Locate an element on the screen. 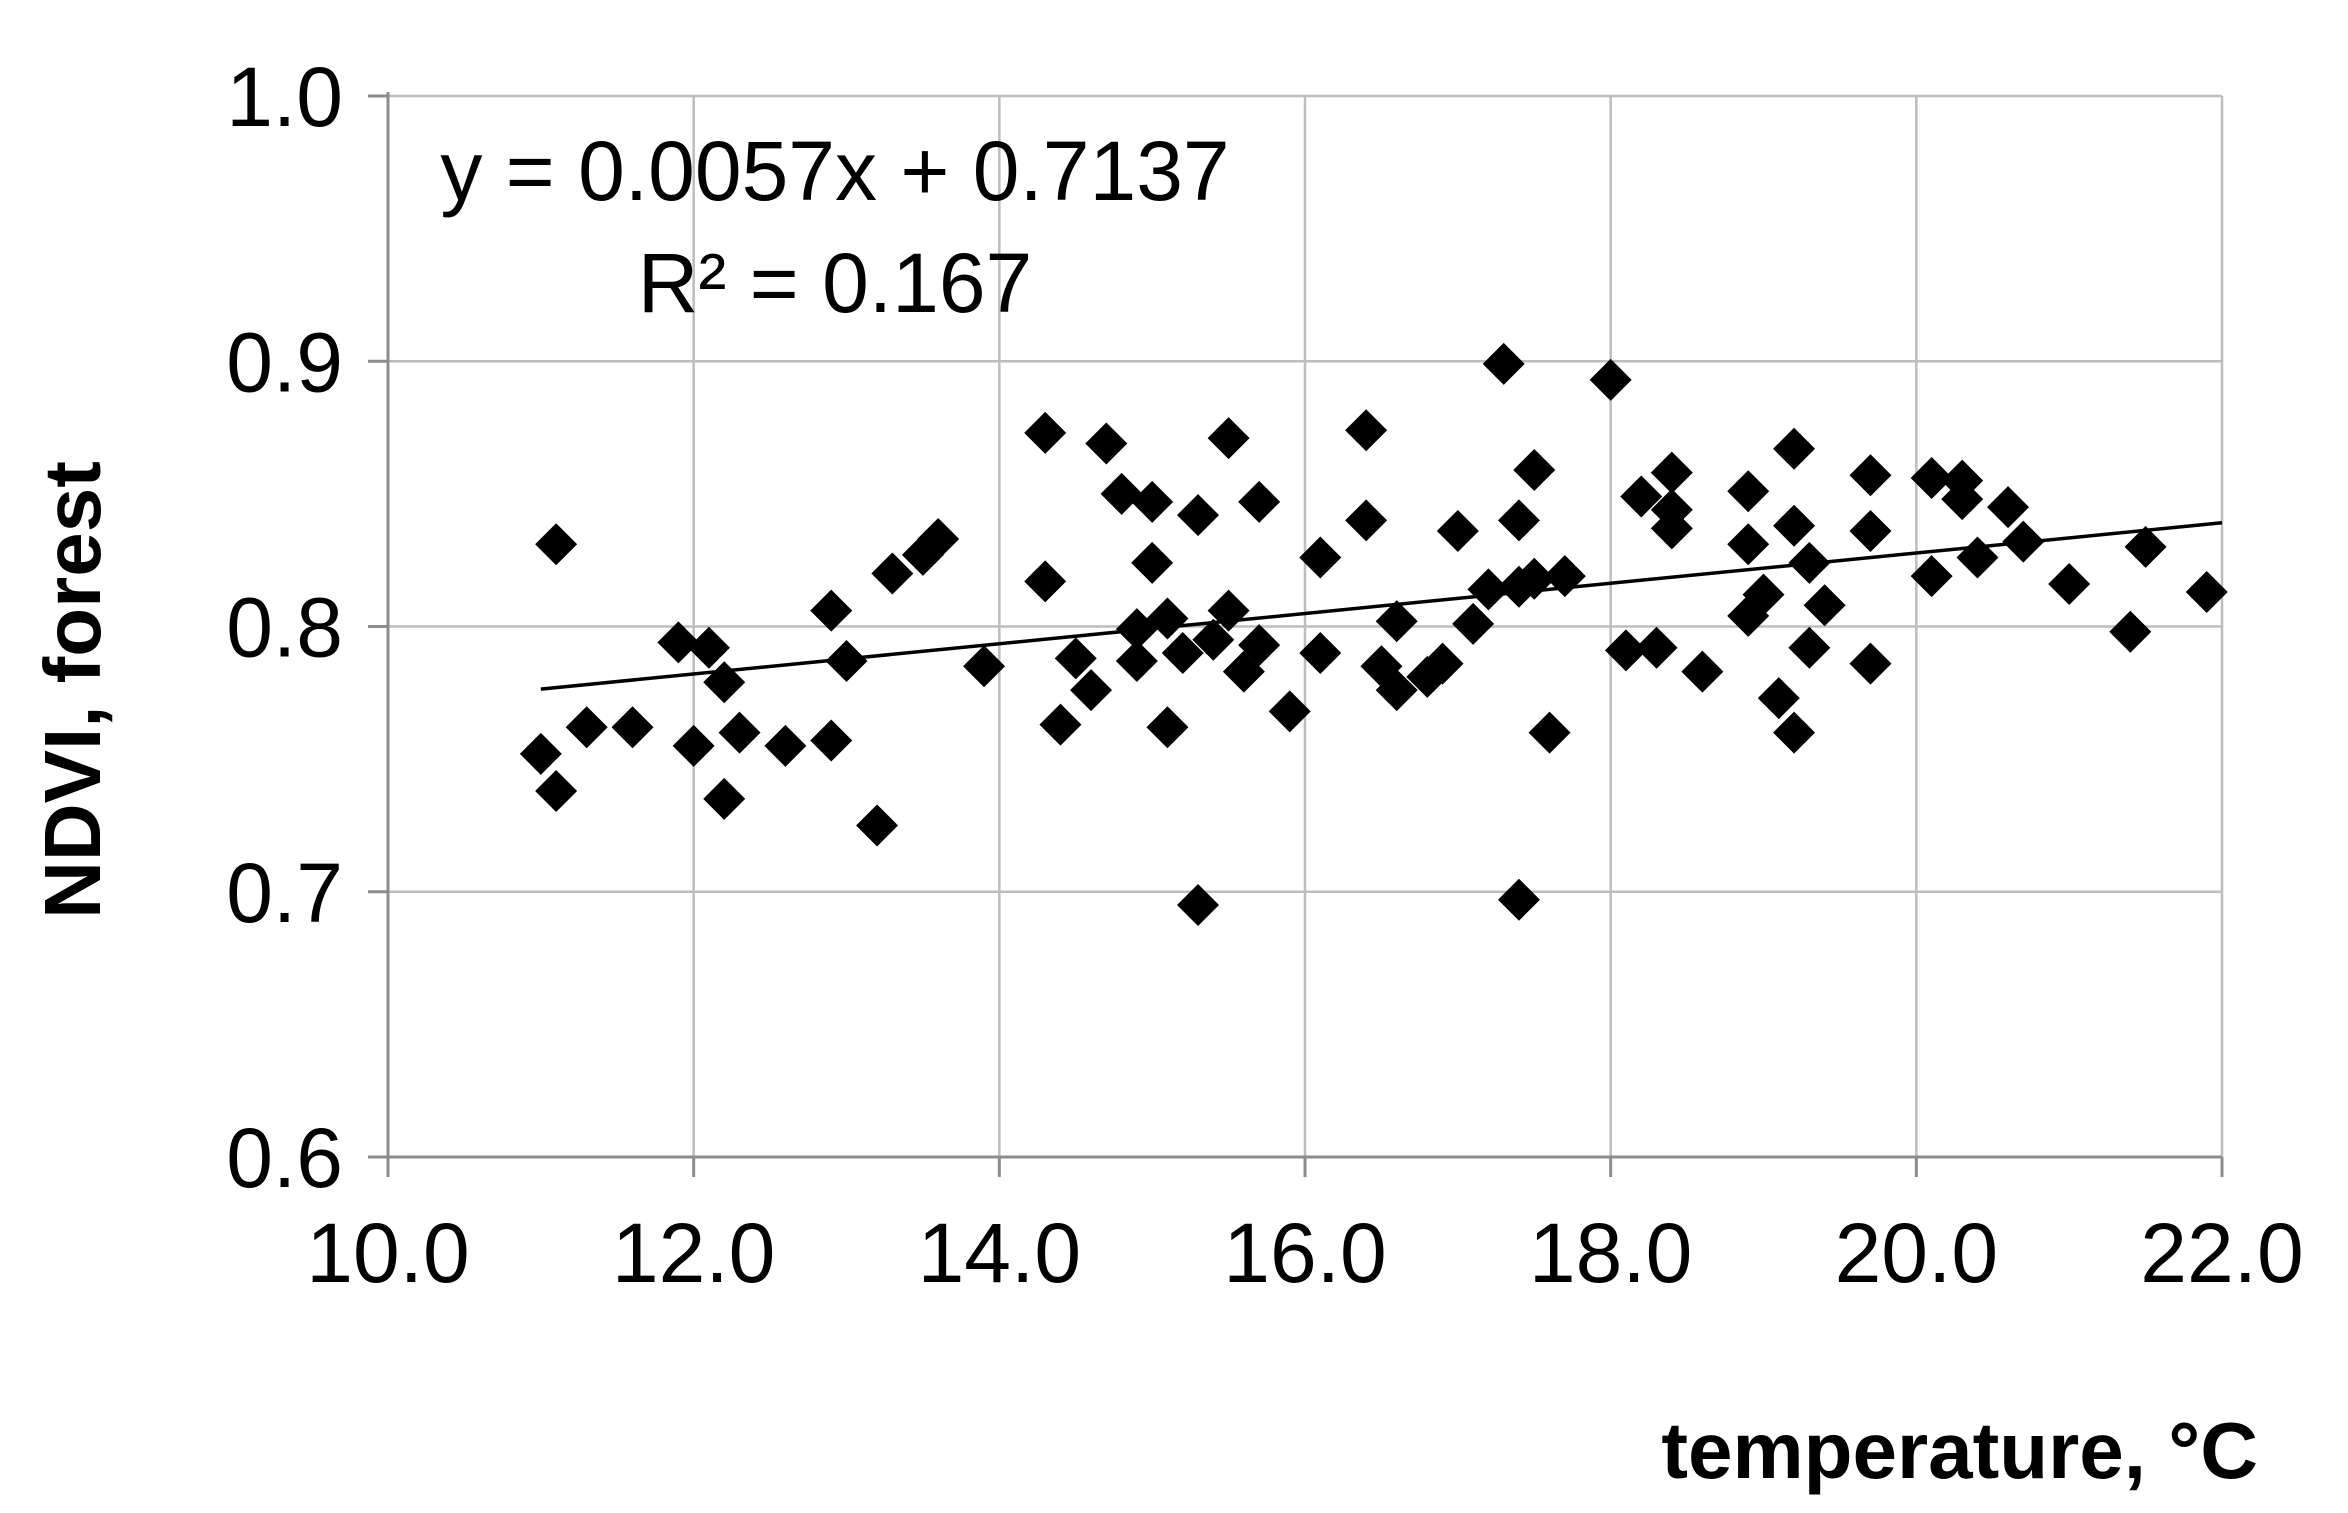  x-axis-title: temperature, °C is located at coordinates (1959, 1450).